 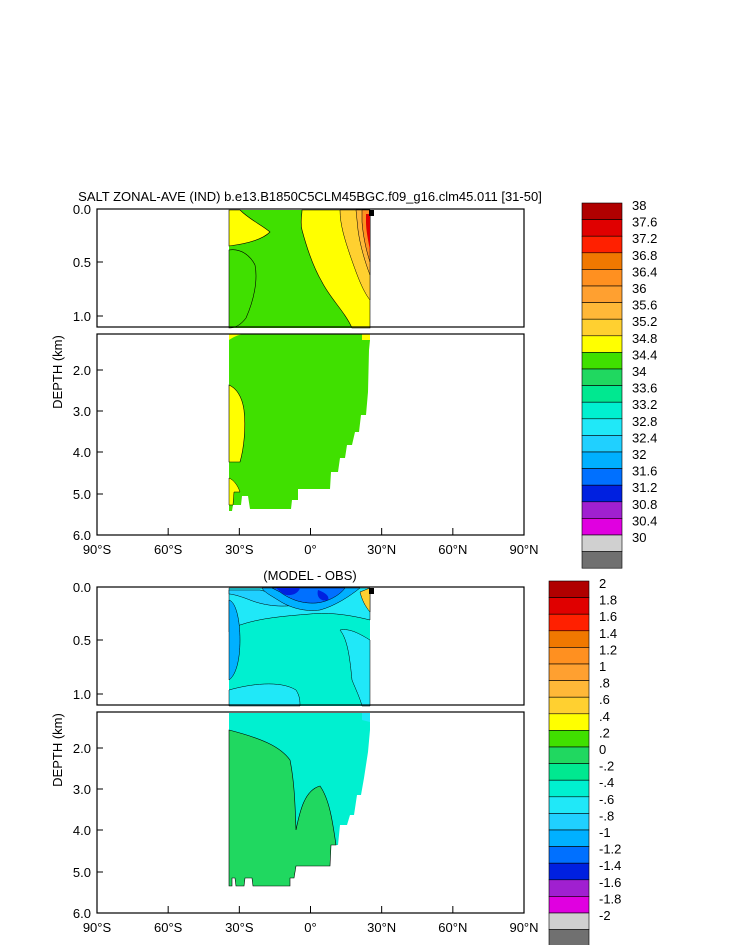 I want to click on difference-field-lower, so click(x=299, y=800).